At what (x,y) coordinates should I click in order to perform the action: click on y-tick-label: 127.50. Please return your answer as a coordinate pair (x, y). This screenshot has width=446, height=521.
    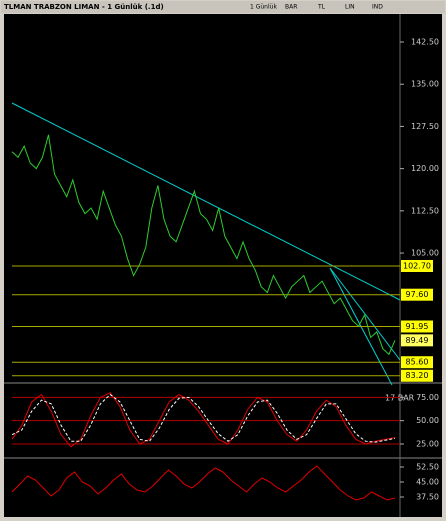
    Looking at the image, I should click on (425, 126).